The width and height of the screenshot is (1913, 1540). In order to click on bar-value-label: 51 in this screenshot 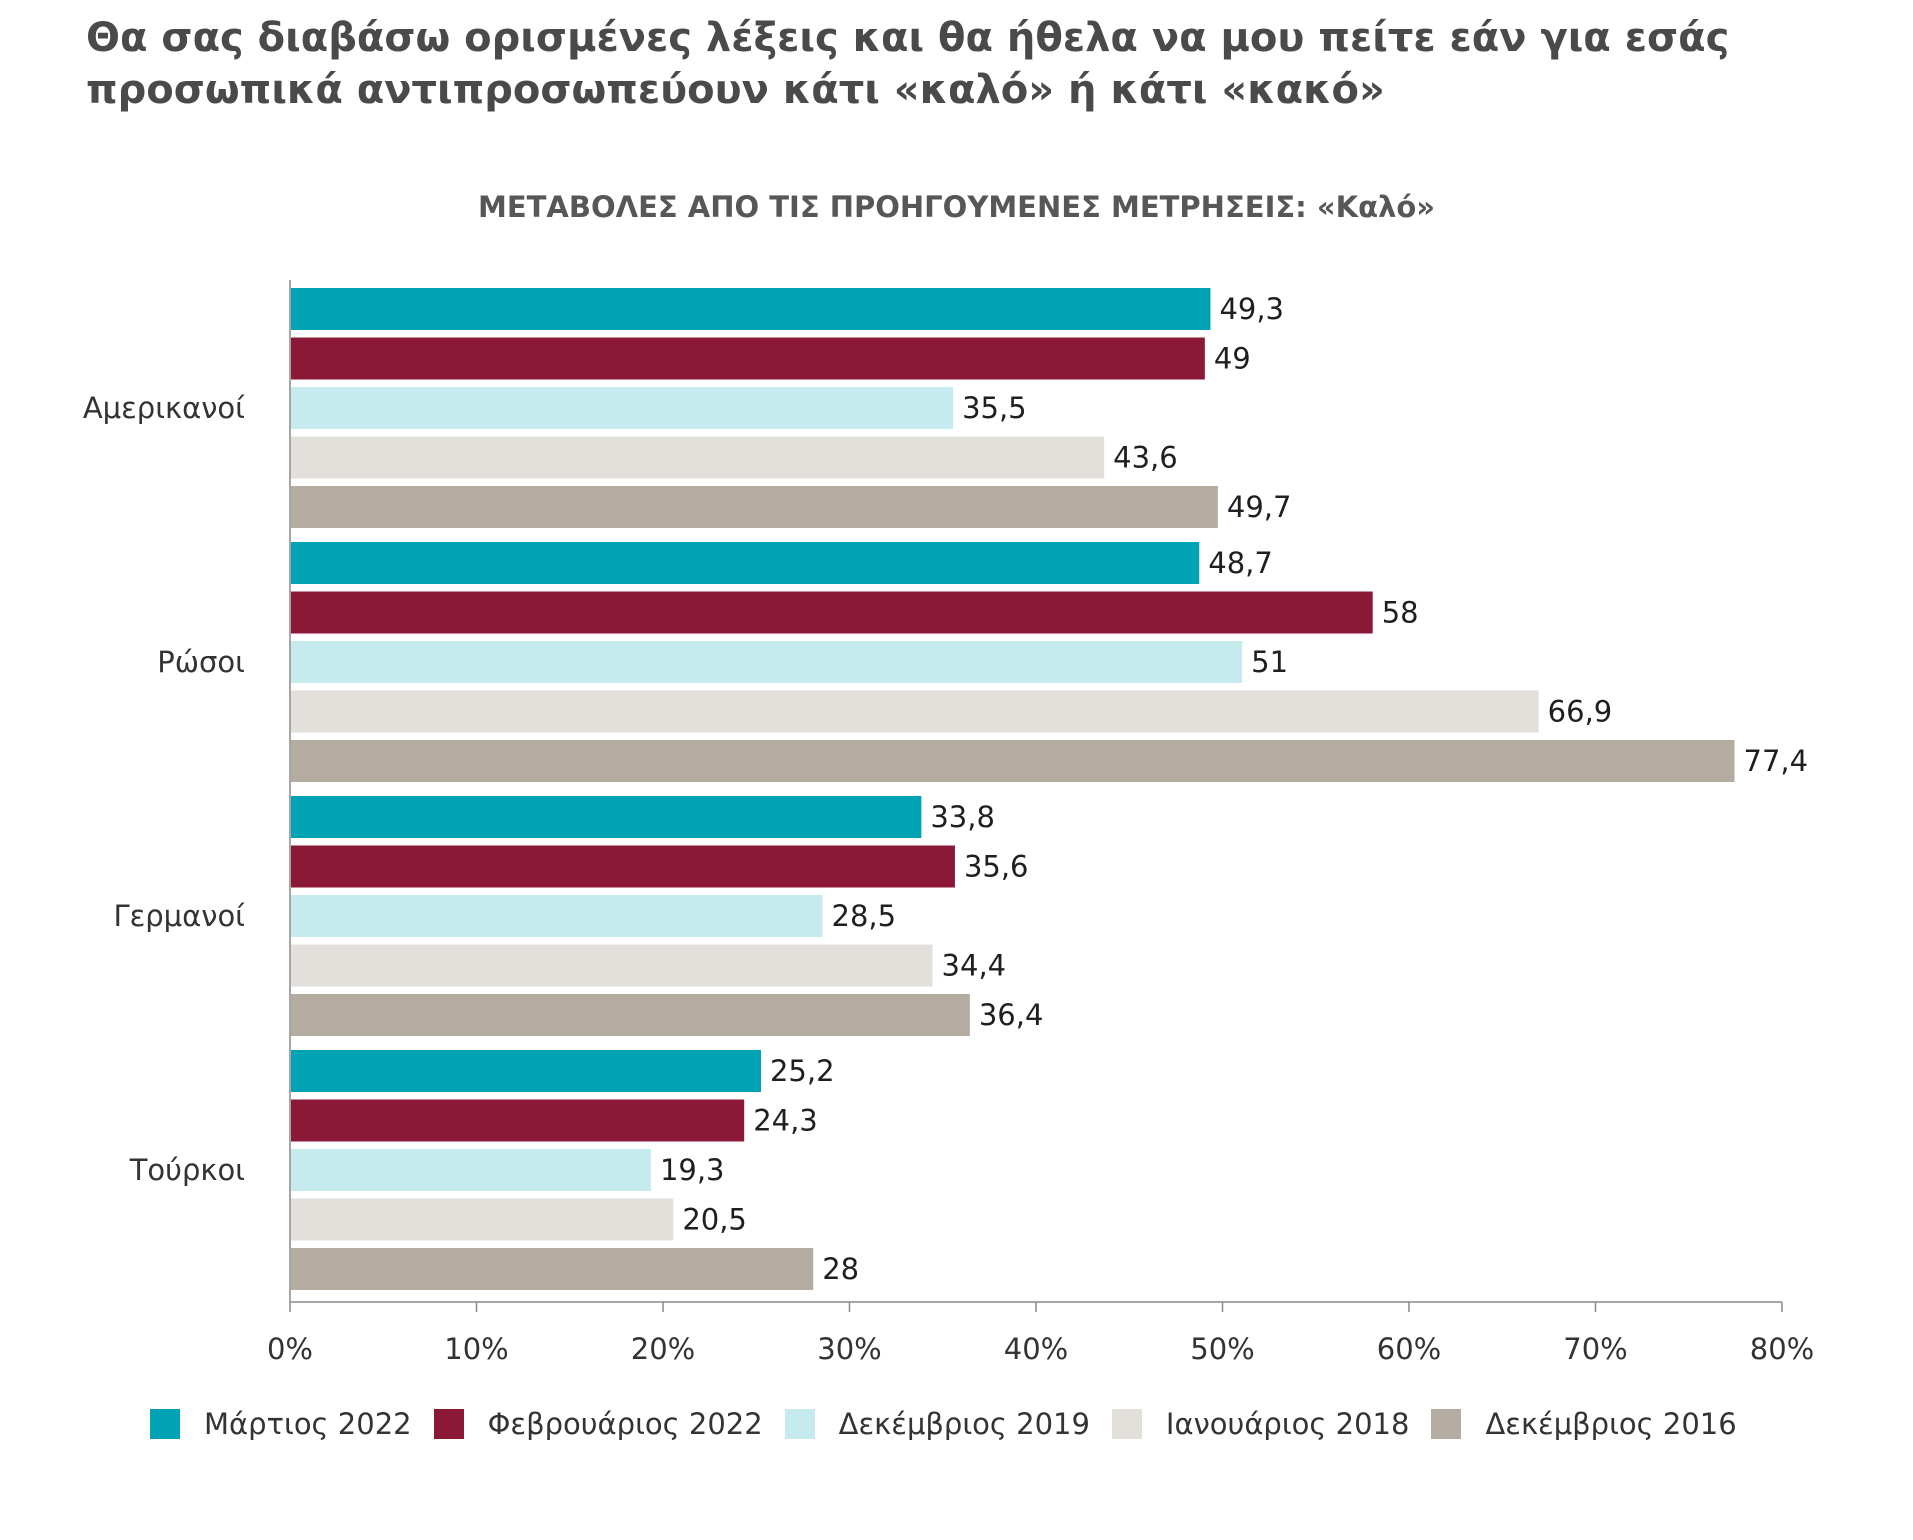, I will do `click(1269, 662)`.